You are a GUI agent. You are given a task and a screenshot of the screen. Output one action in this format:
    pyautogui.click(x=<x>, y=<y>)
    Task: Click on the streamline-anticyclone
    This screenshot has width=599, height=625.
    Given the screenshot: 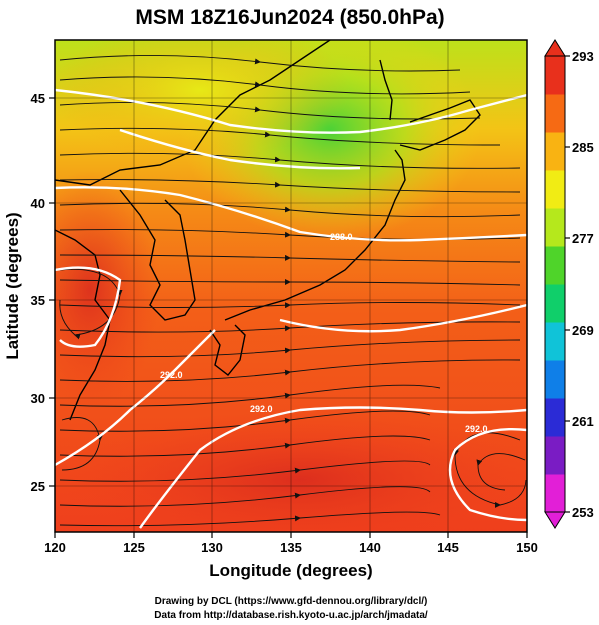 What is the action you would take?
    pyautogui.click(x=501, y=472)
    